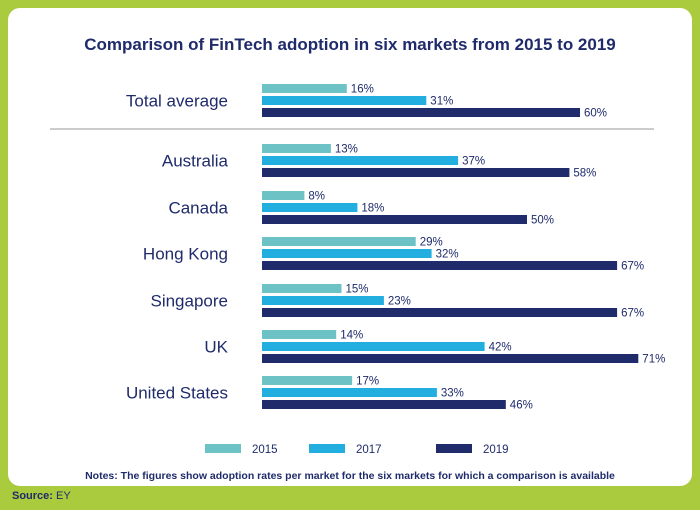 This screenshot has width=700, height=510. What do you see at coordinates (431, 243) in the screenshot?
I see `data-label-hong-kong-2015: 29%` at bounding box center [431, 243].